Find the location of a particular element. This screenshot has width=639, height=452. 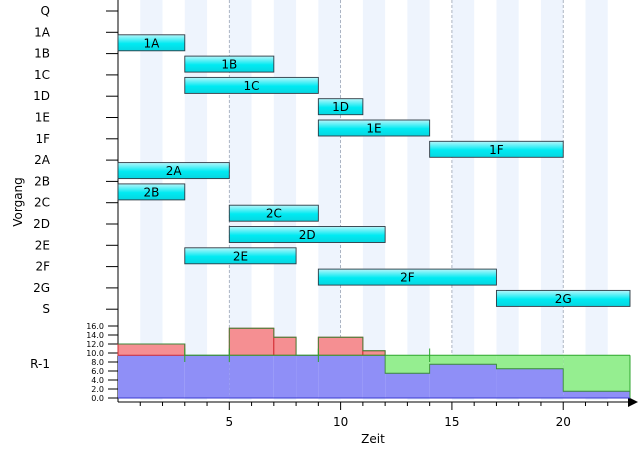

resource-label: R-1 is located at coordinates (40, 364).